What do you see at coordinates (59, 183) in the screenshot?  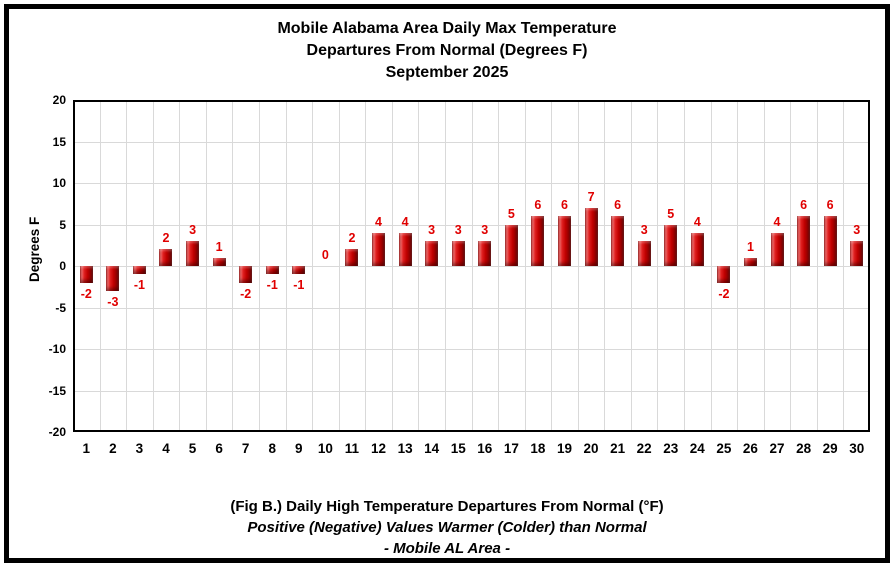 I see `y-axis-tick-label: 10` at bounding box center [59, 183].